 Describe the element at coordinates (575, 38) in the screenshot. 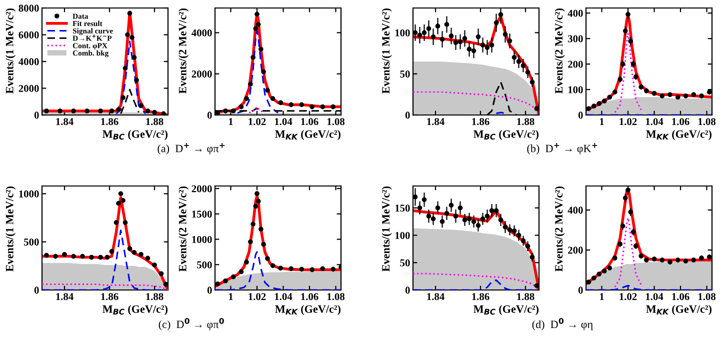

I see `y-tick-label: 300` at that location.